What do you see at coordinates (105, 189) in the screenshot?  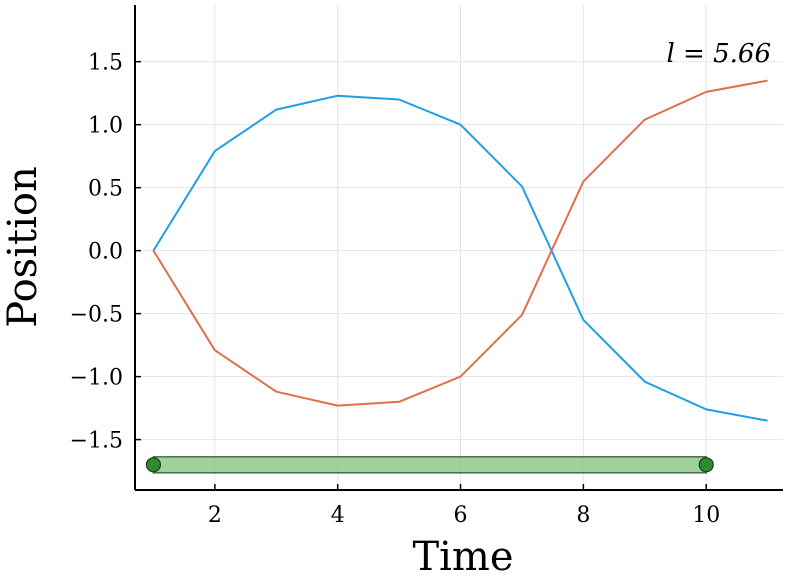 I see `y-tick-label: 0.5` at bounding box center [105, 189].